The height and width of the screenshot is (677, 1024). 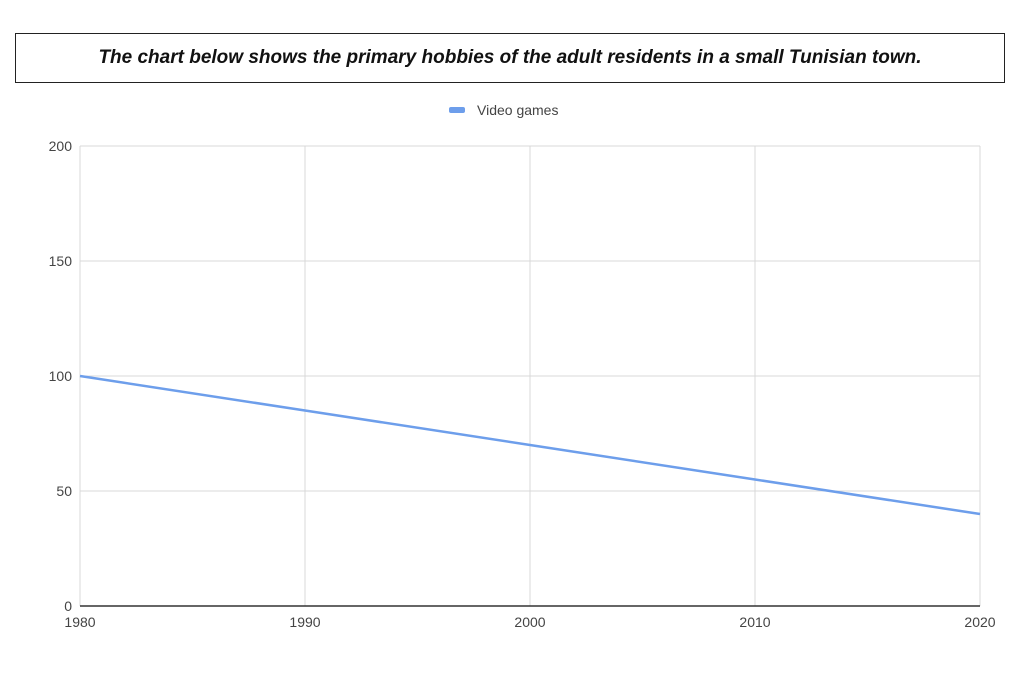 I want to click on x-tick-label: 1990, so click(x=304, y=622).